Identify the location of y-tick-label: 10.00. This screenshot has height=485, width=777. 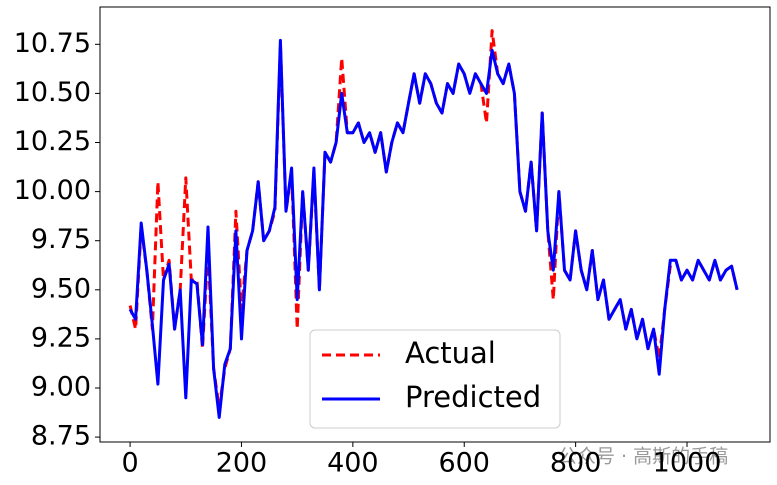
(52, 190).